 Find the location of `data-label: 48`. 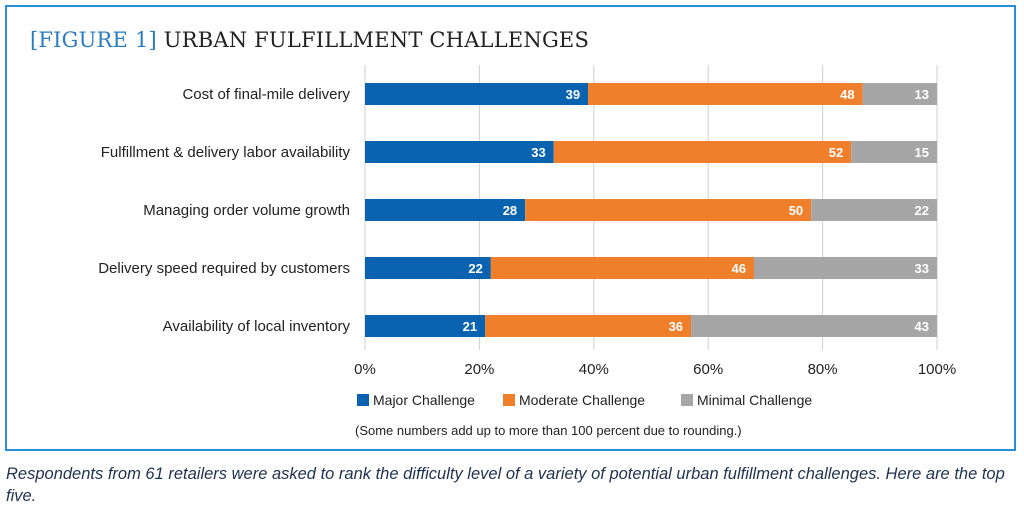

data-label: 48 is located at coordinates (847, 94).